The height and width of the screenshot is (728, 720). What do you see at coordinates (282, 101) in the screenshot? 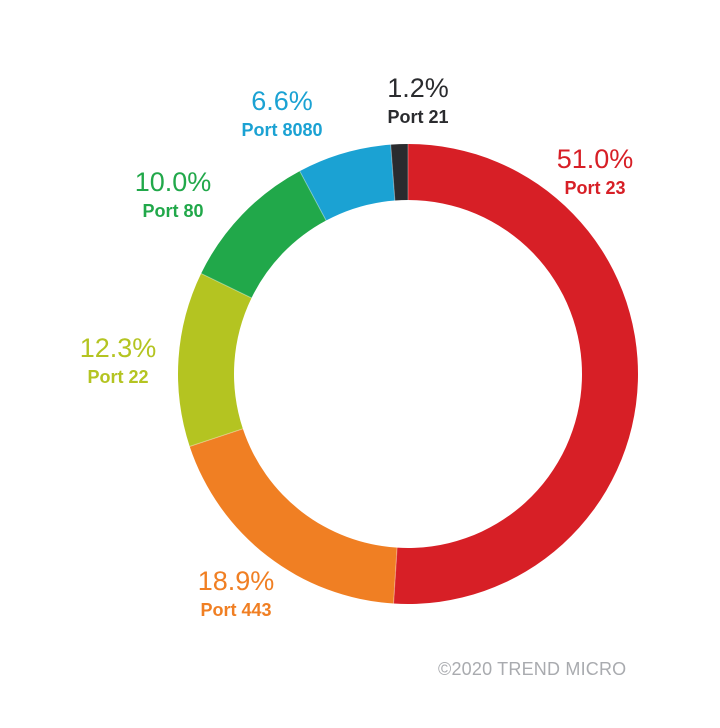
I see `value-label-port-8080: 6.6%` at bounding box center [282, 101].